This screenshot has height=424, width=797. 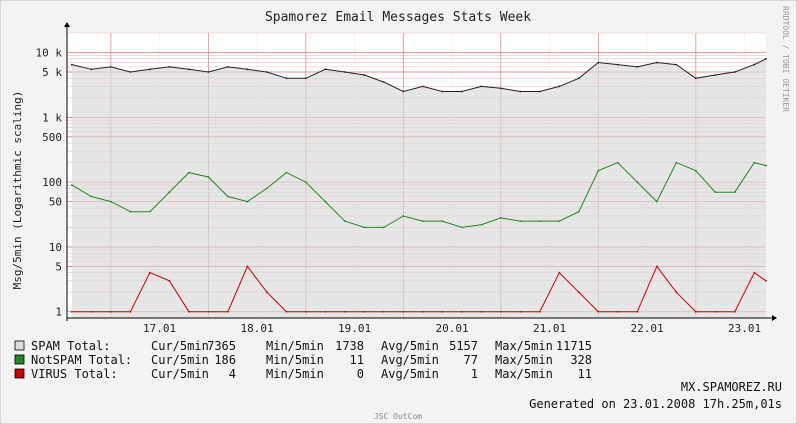 I want to click on x-tick-label: 19.01, so click(x=354, y=328).